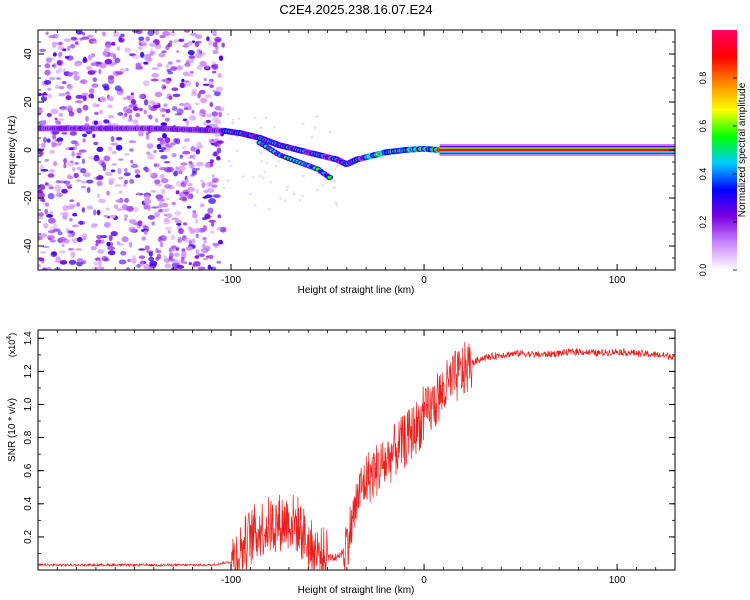 Image resolution: width=750 pixels, height=600 pixels. Describe the element at coordinates (28, 245) in the screenshot. I see `y-tick-label: -40` at that location.